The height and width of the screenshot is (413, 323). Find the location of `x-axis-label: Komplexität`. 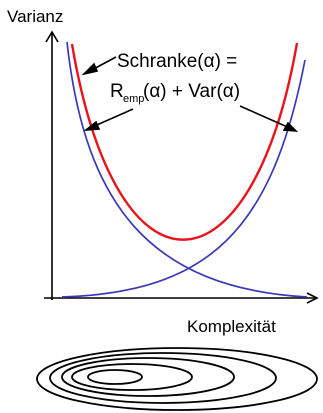

x-axis-label: Komplexität is located at coordinates (231, 326).